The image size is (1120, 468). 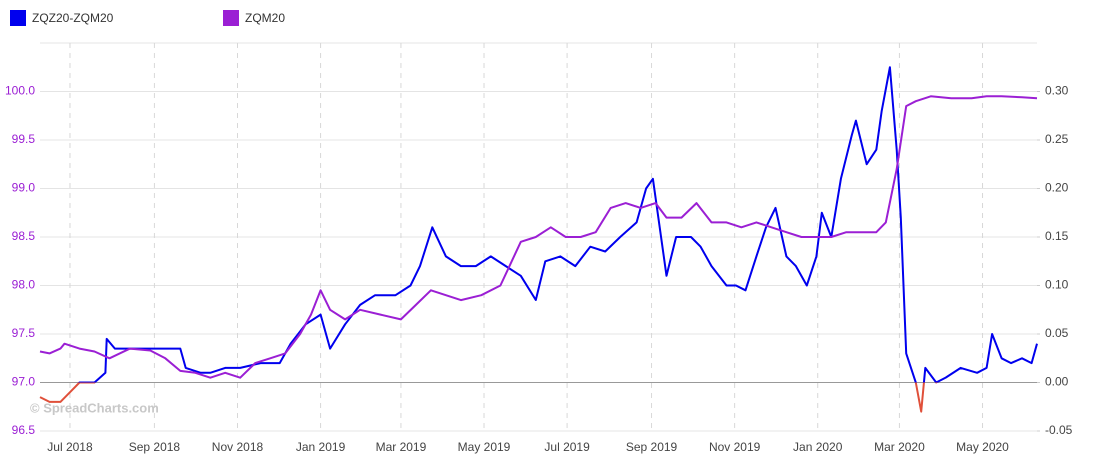 What do you see at coordinates (982, 447) in the screenshot?
I see `x-tick-label: May 2020` at bounding box center [982, 447].